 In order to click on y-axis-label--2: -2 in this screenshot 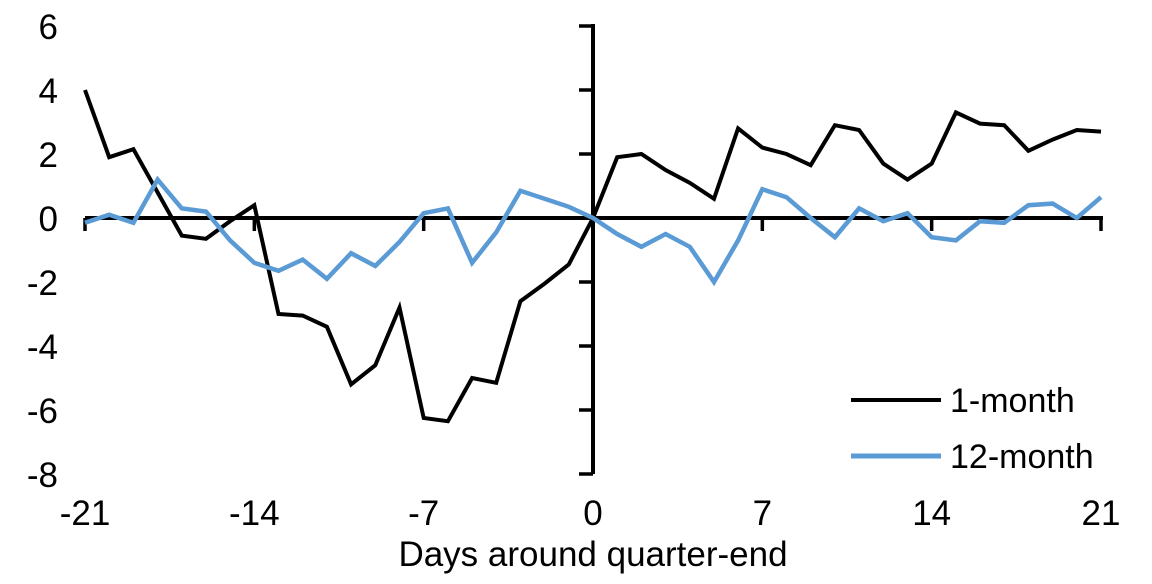, I will do `click(42, 283)`.